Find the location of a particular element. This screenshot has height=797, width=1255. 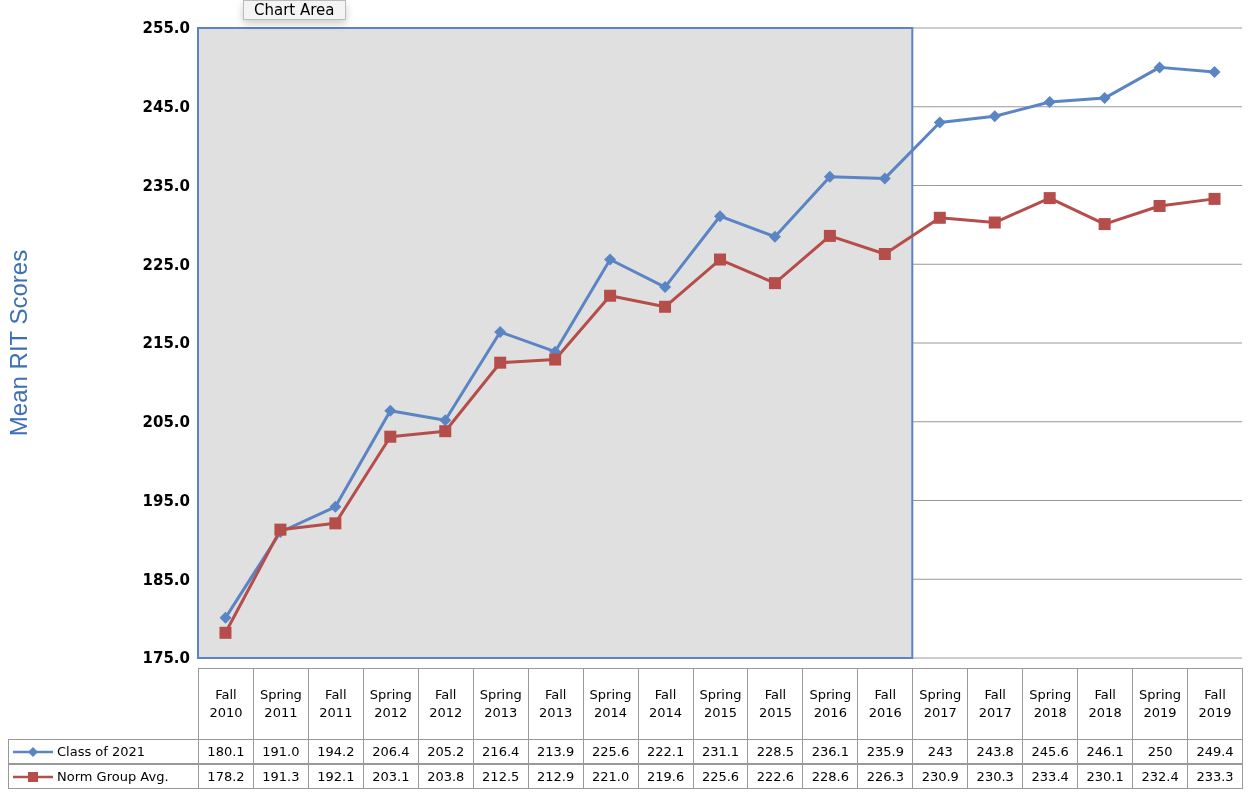

legend-label: Class of 2021 is located at coordinates (101, 751).